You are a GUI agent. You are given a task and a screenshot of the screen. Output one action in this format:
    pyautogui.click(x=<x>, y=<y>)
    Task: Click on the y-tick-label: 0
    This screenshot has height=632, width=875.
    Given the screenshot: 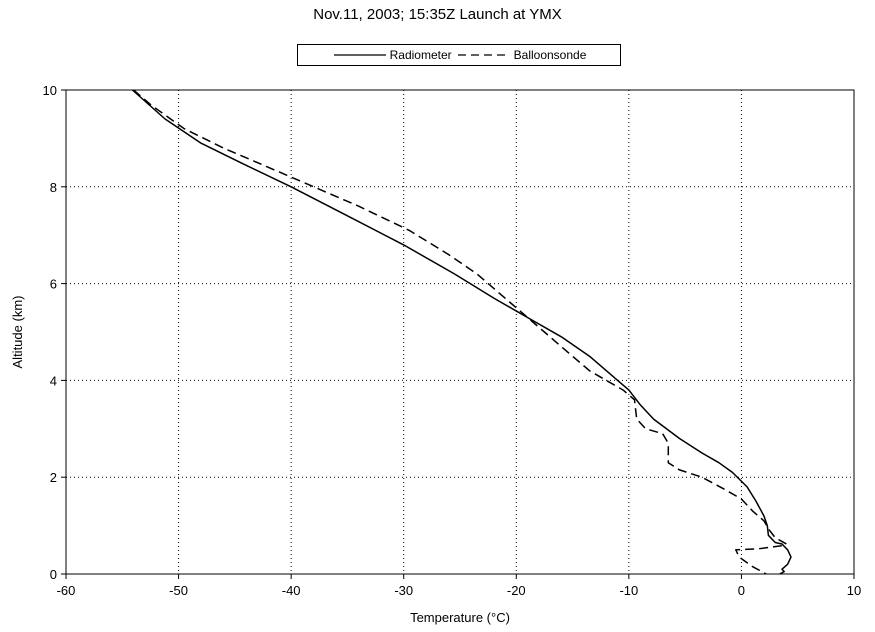 What is the action you would take?
    pyautogui.click(x=53, y=574)
    